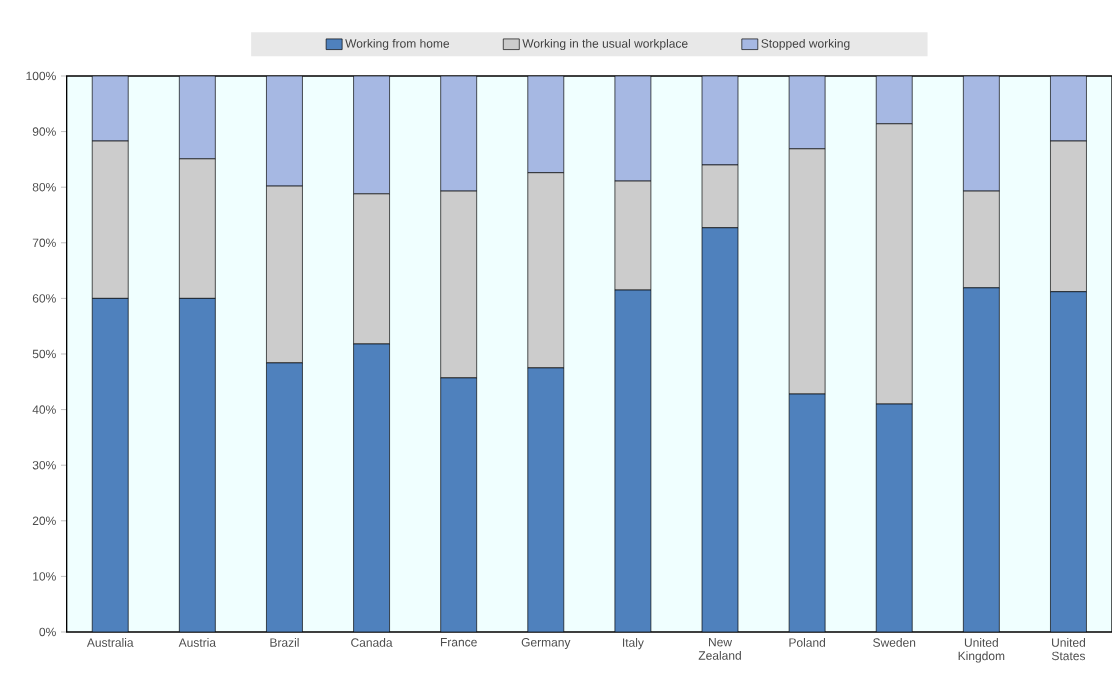 This screenshot has height=677, width=1112. What do you see at coordinates (981, 650) in the screenshot?
I see `x-tick-label: United Kingdom` at bounding box center [981, 650].